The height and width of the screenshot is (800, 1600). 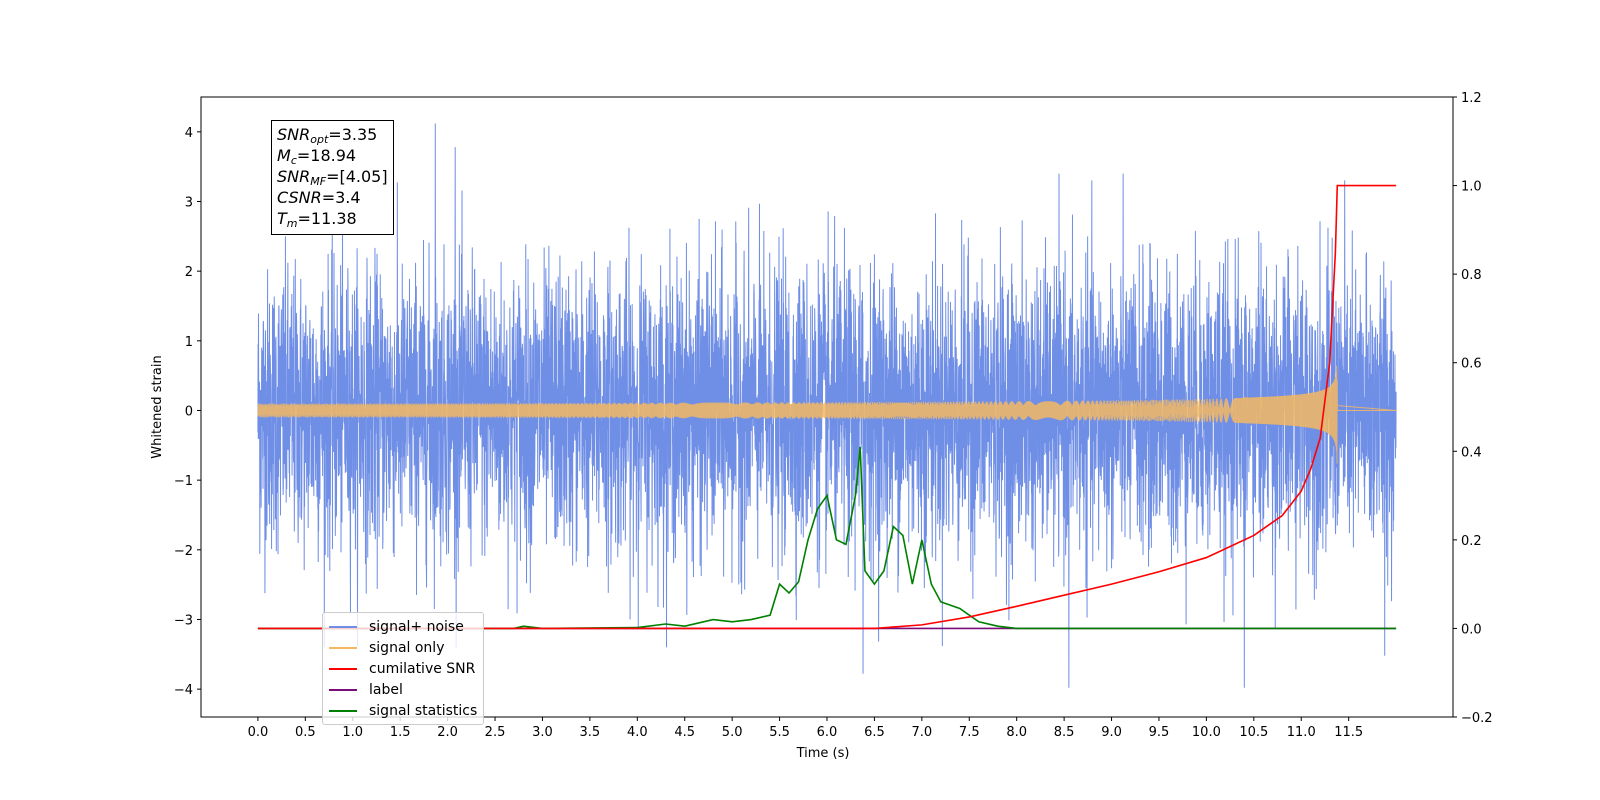 What do you see at coordinates (637, 732) in the screenshot?
I see `x-tick-label: 4.0` at bounding box center [637, 732].